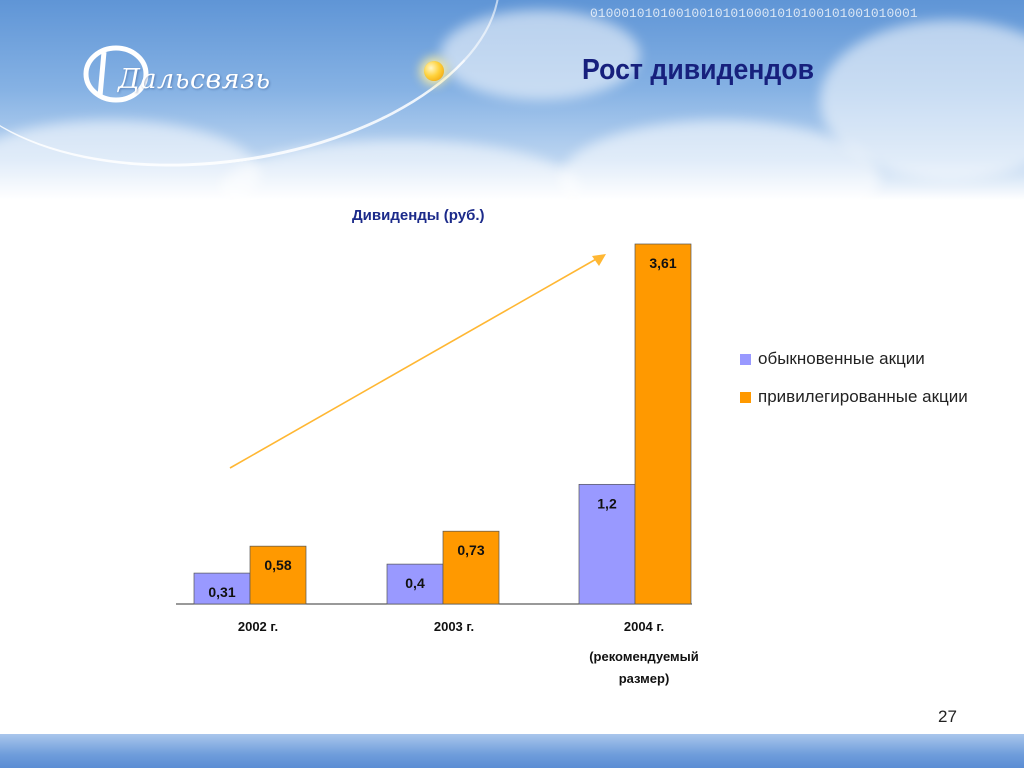 The image size is (1024, 768). Describe the element at coordinates (841, 358) in the screenshot. I see `legend-label: обыкновенные акции` at that location.